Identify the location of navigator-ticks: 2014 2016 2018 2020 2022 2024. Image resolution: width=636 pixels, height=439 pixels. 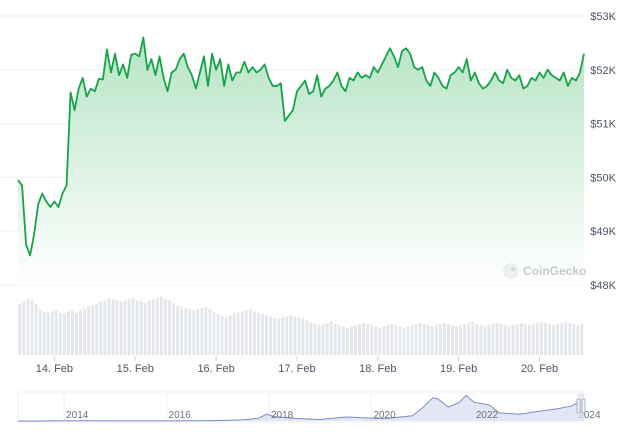
(333, 415).